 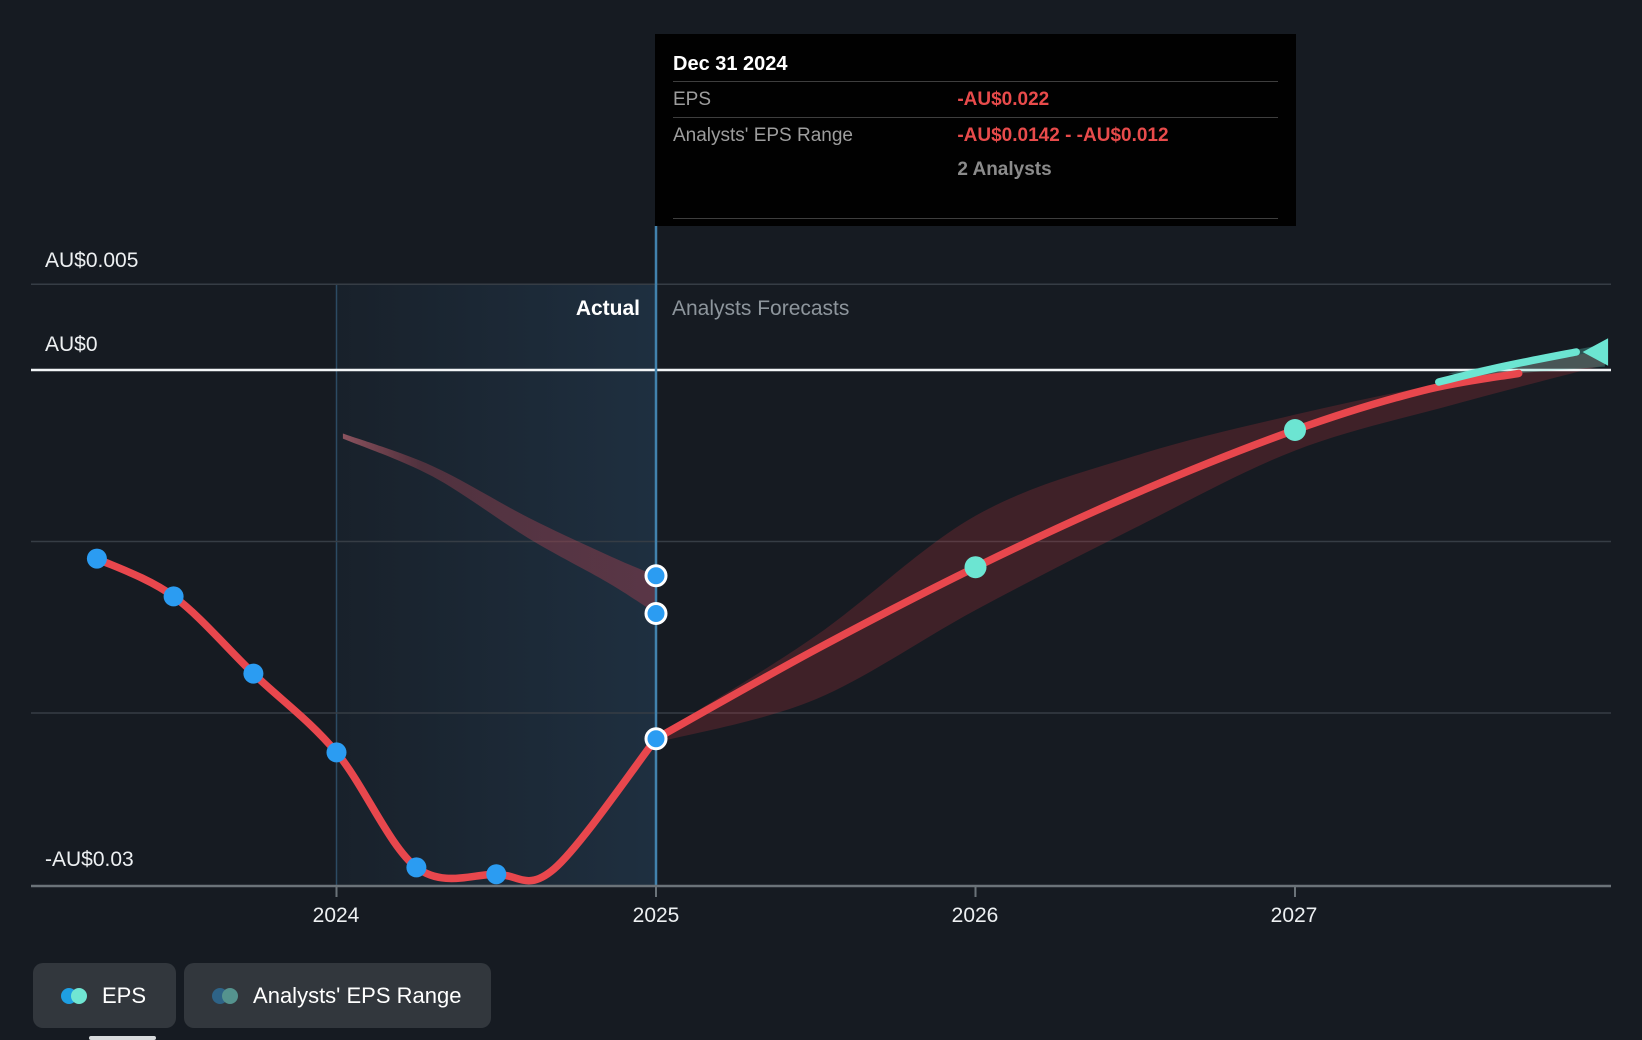 I want to click on y-axis-label-zero: AU$0, so click(x=71, y=344).